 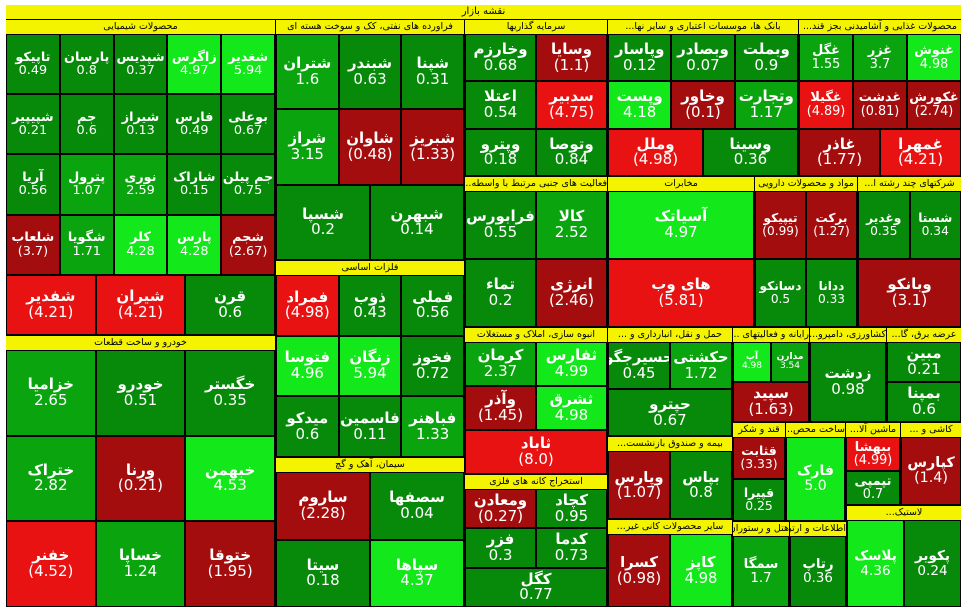 I want to click on stock-tile: شفدیر (4.21), so click(x=51, y=304).